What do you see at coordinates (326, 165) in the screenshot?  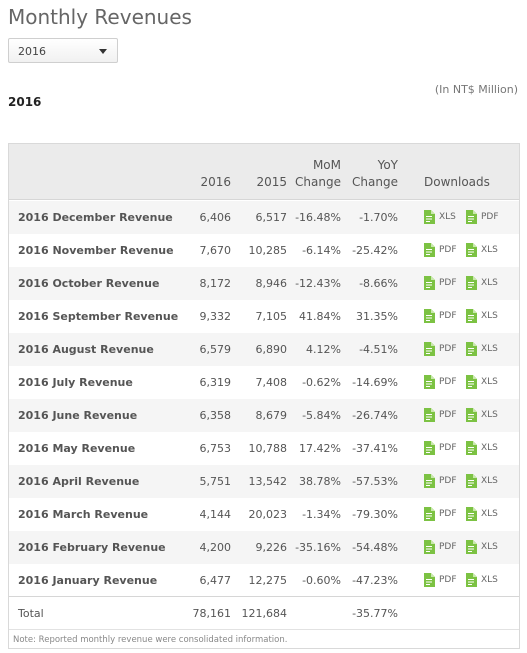 I see `header-mom-line1: MoM` at bounding box center [326, 165].